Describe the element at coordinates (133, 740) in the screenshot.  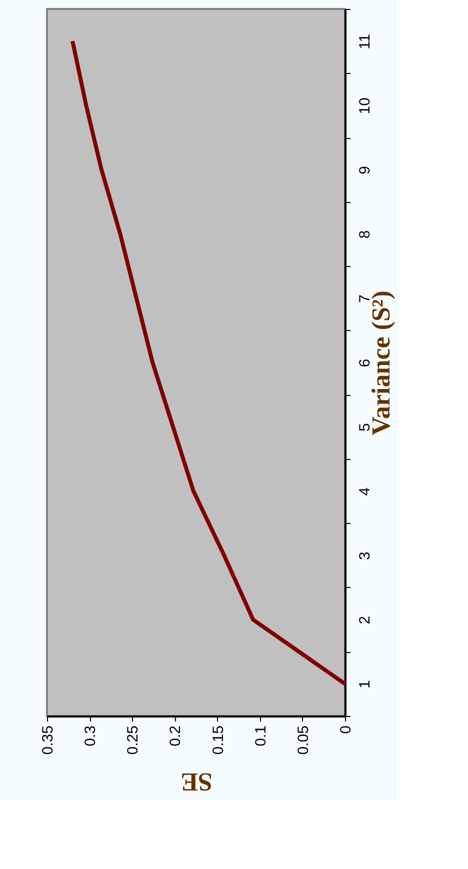
I see `x-tick-label: 0.25` at that location.